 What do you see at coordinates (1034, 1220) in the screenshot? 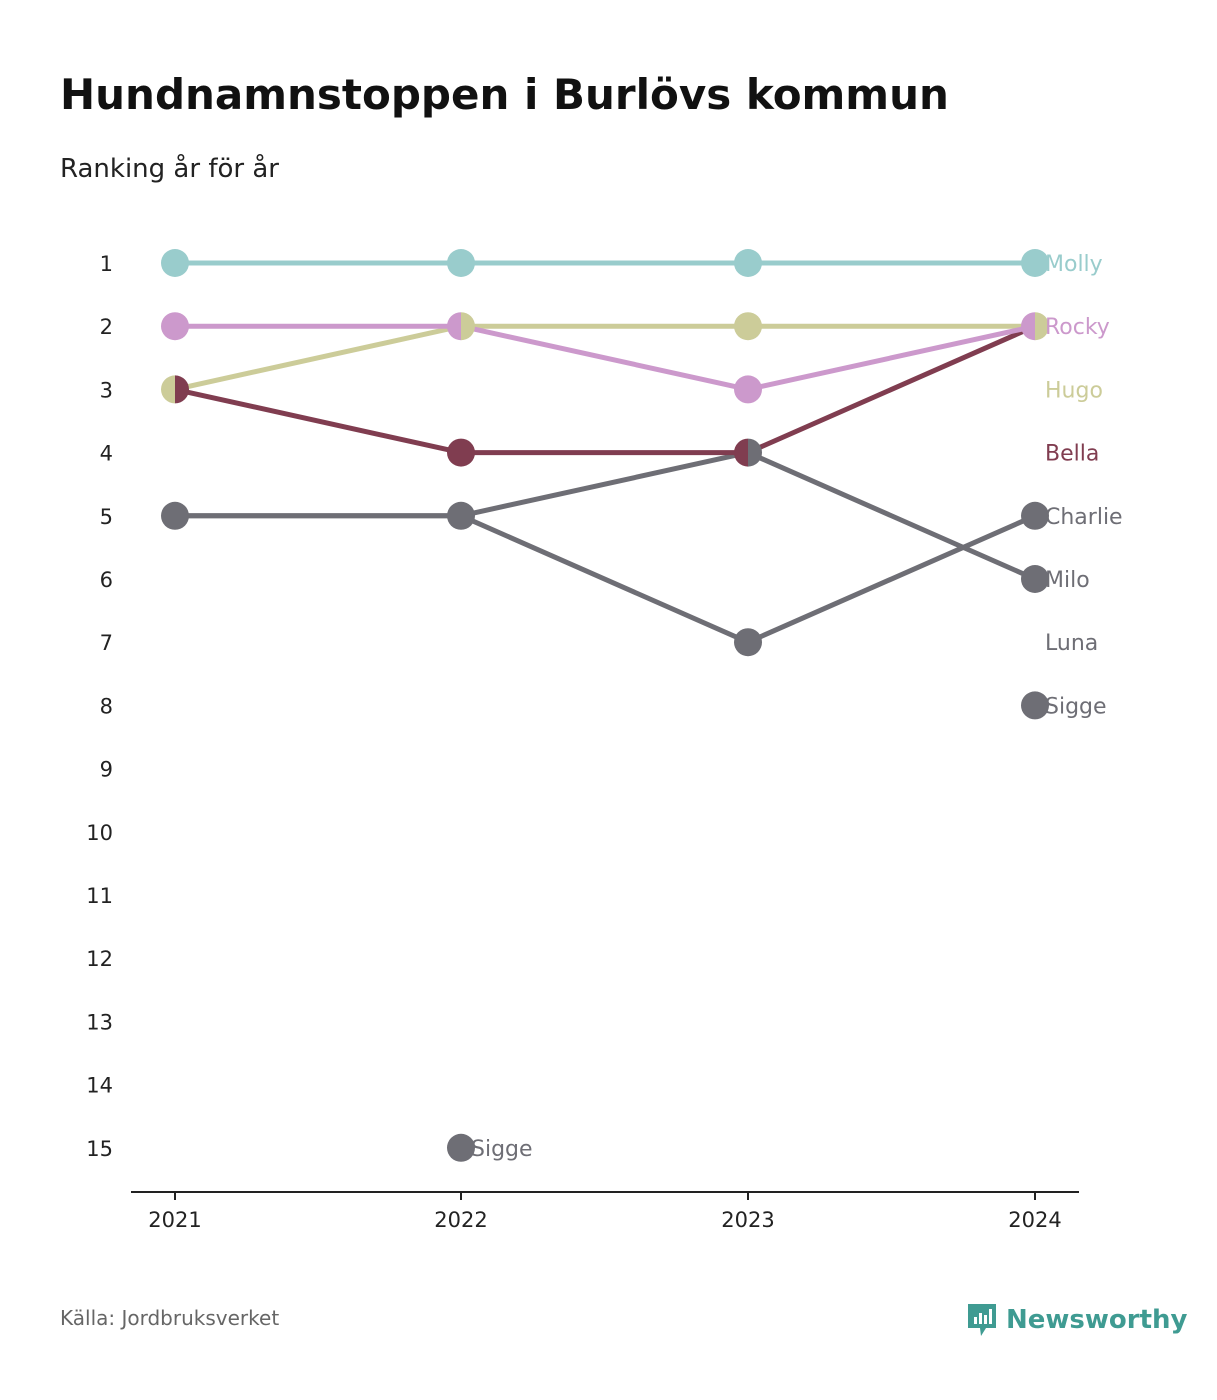
I see `x-tick-label: 2024` at bounding box center [1034, 1220].